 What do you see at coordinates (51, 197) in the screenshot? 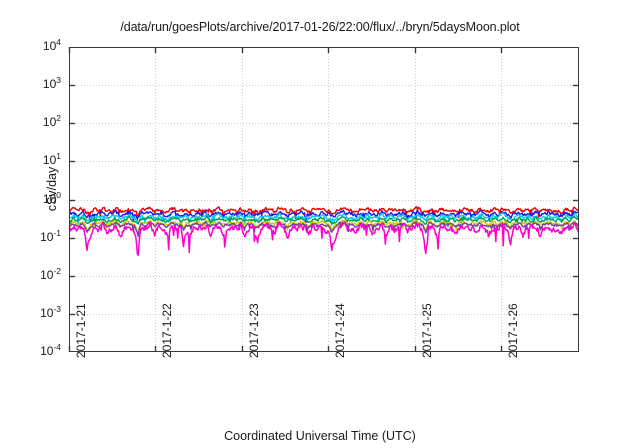
I see `y-tick-label: 10⁰` at bounding box center [51, 197].